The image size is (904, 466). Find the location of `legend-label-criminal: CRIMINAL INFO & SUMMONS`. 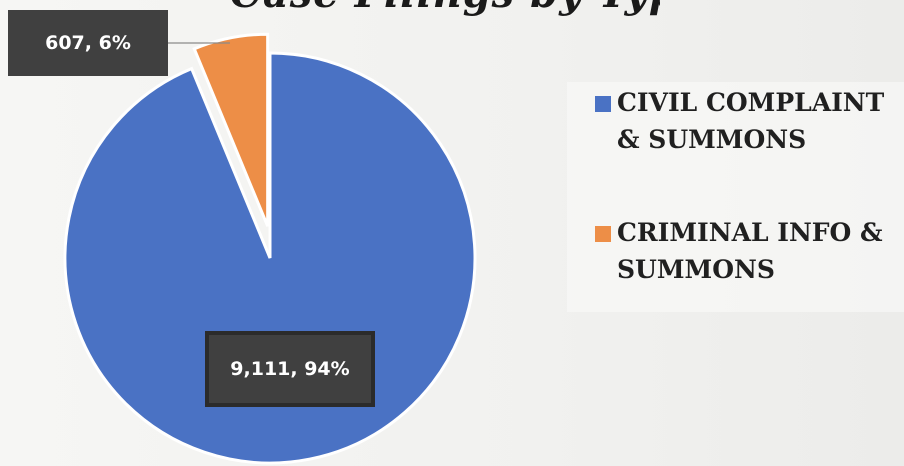

legend-label-criminal: CRIMINAL INFO & SUMMONS is located at coordinates (750, 251).